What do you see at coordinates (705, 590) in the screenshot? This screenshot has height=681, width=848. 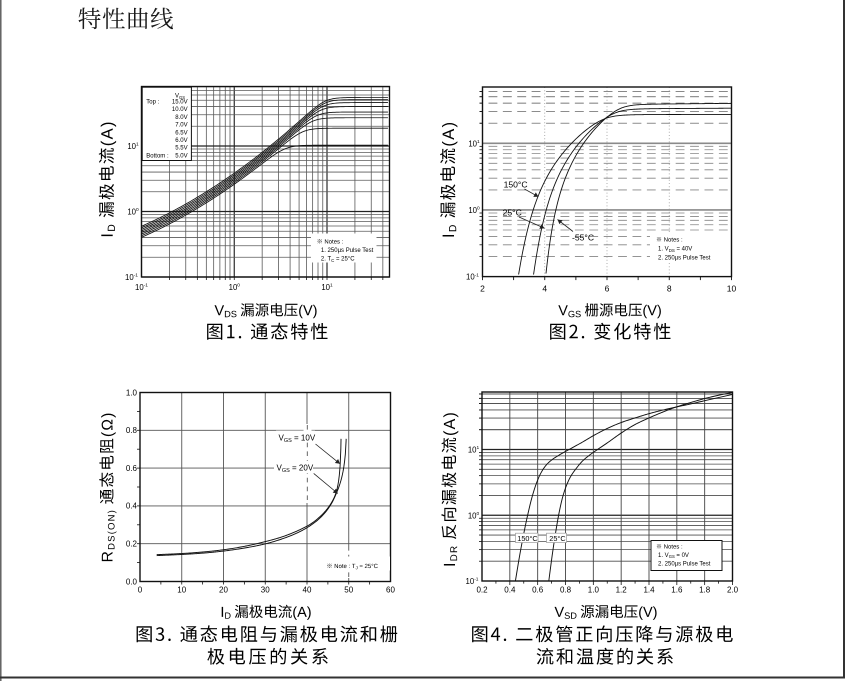 I see `svg-text: 1.8` at bounding box center [705, 590].